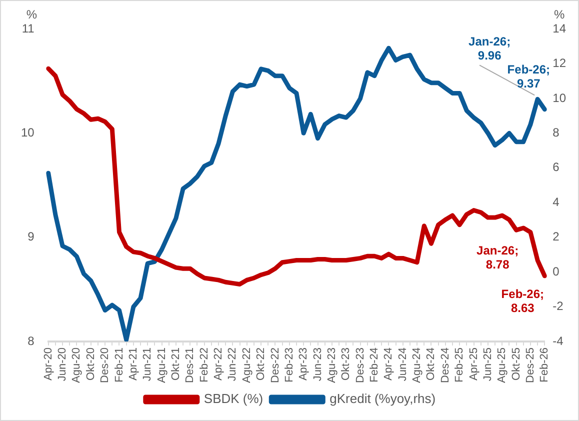 The image size is (579, 421). Describe the element at coordinates (218, 364) in the screenshot. I see `x-tick-label: Apr-22` at that location.